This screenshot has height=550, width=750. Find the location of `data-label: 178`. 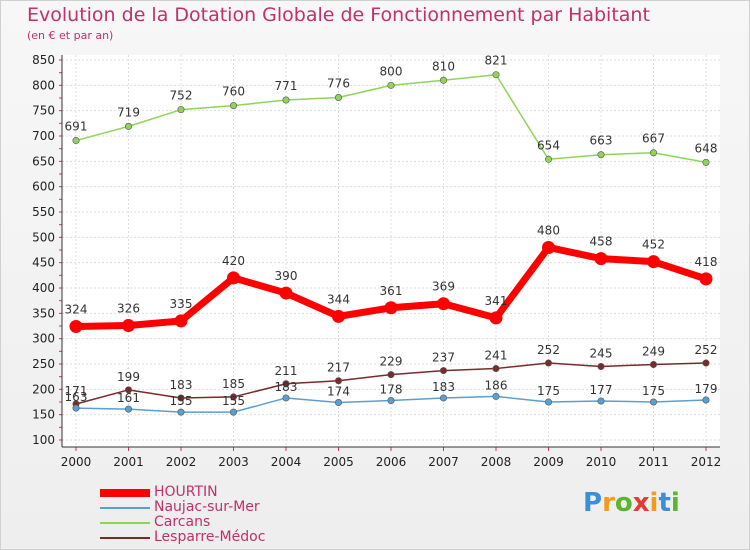

data-label: 178 is located at coordinates (391, 389).